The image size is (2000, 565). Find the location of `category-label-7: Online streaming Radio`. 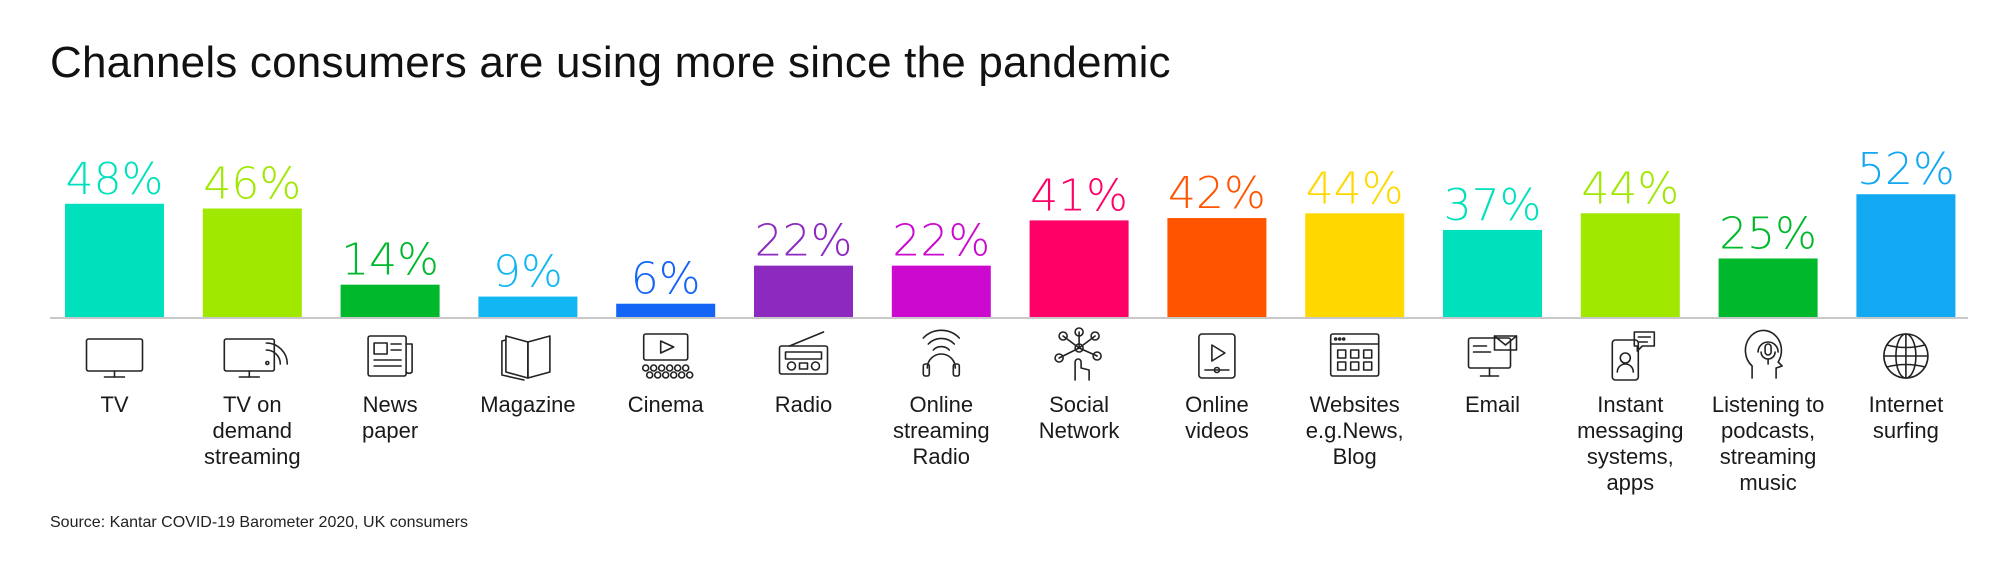

category-label-7: Online streaming Radio is located at coordinates (941, 430).